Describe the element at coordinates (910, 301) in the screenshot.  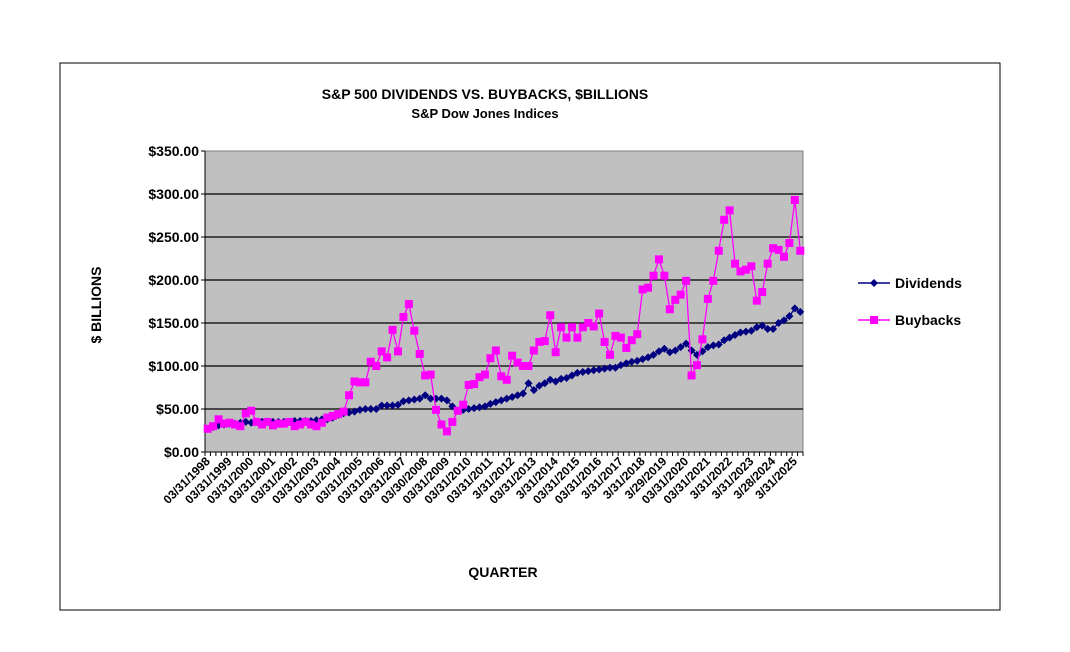
I see `legend: Dividends Buybacks` at that location.